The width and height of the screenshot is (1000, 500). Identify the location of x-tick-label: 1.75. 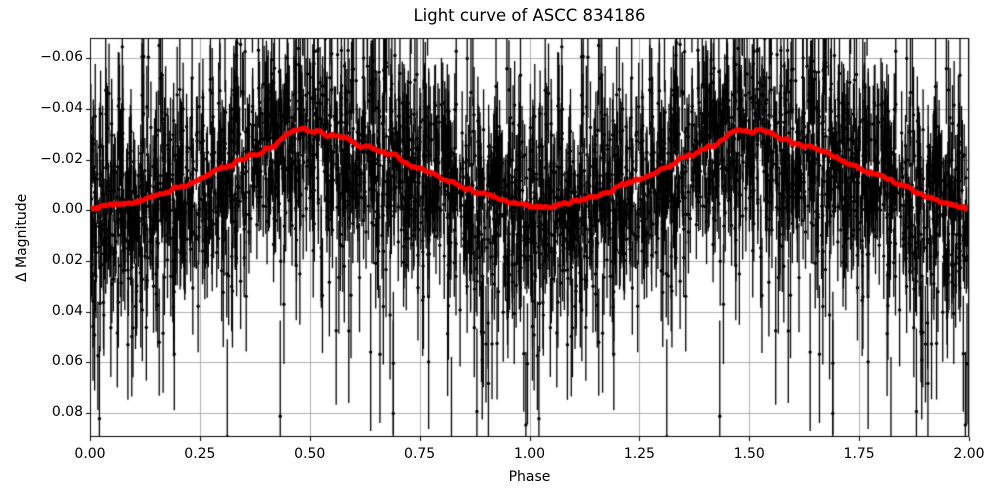
(859, 454).